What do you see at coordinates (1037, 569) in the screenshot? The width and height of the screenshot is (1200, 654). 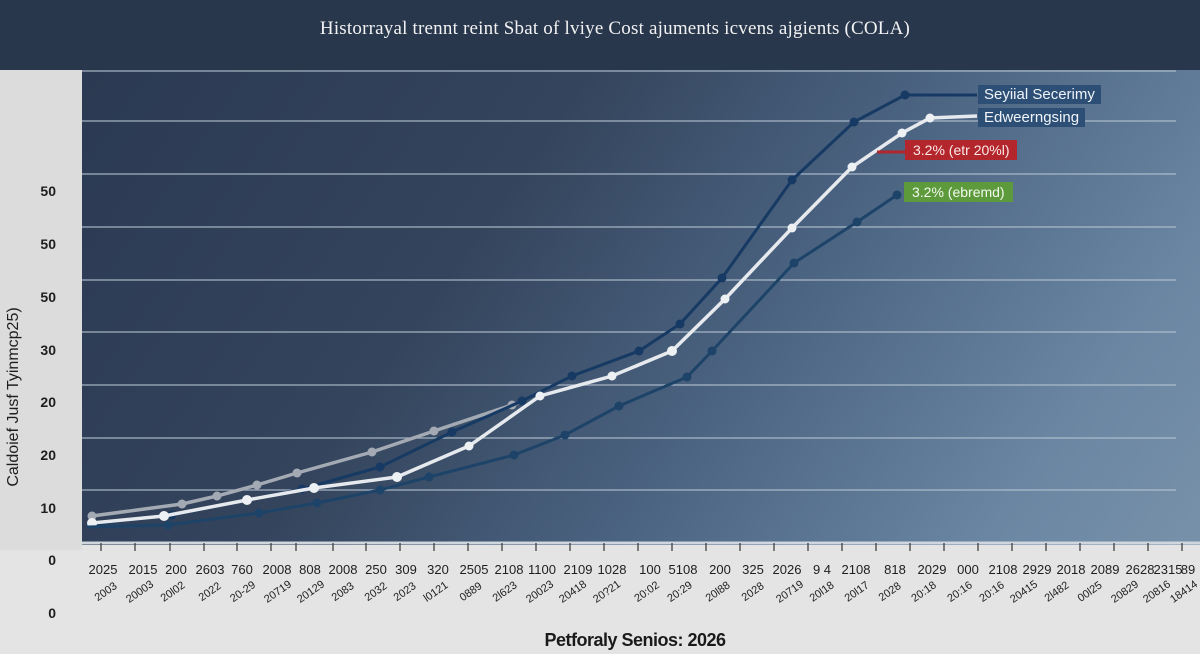 I see `x-tick-label: 2929` at bounding box center [1037, 569].